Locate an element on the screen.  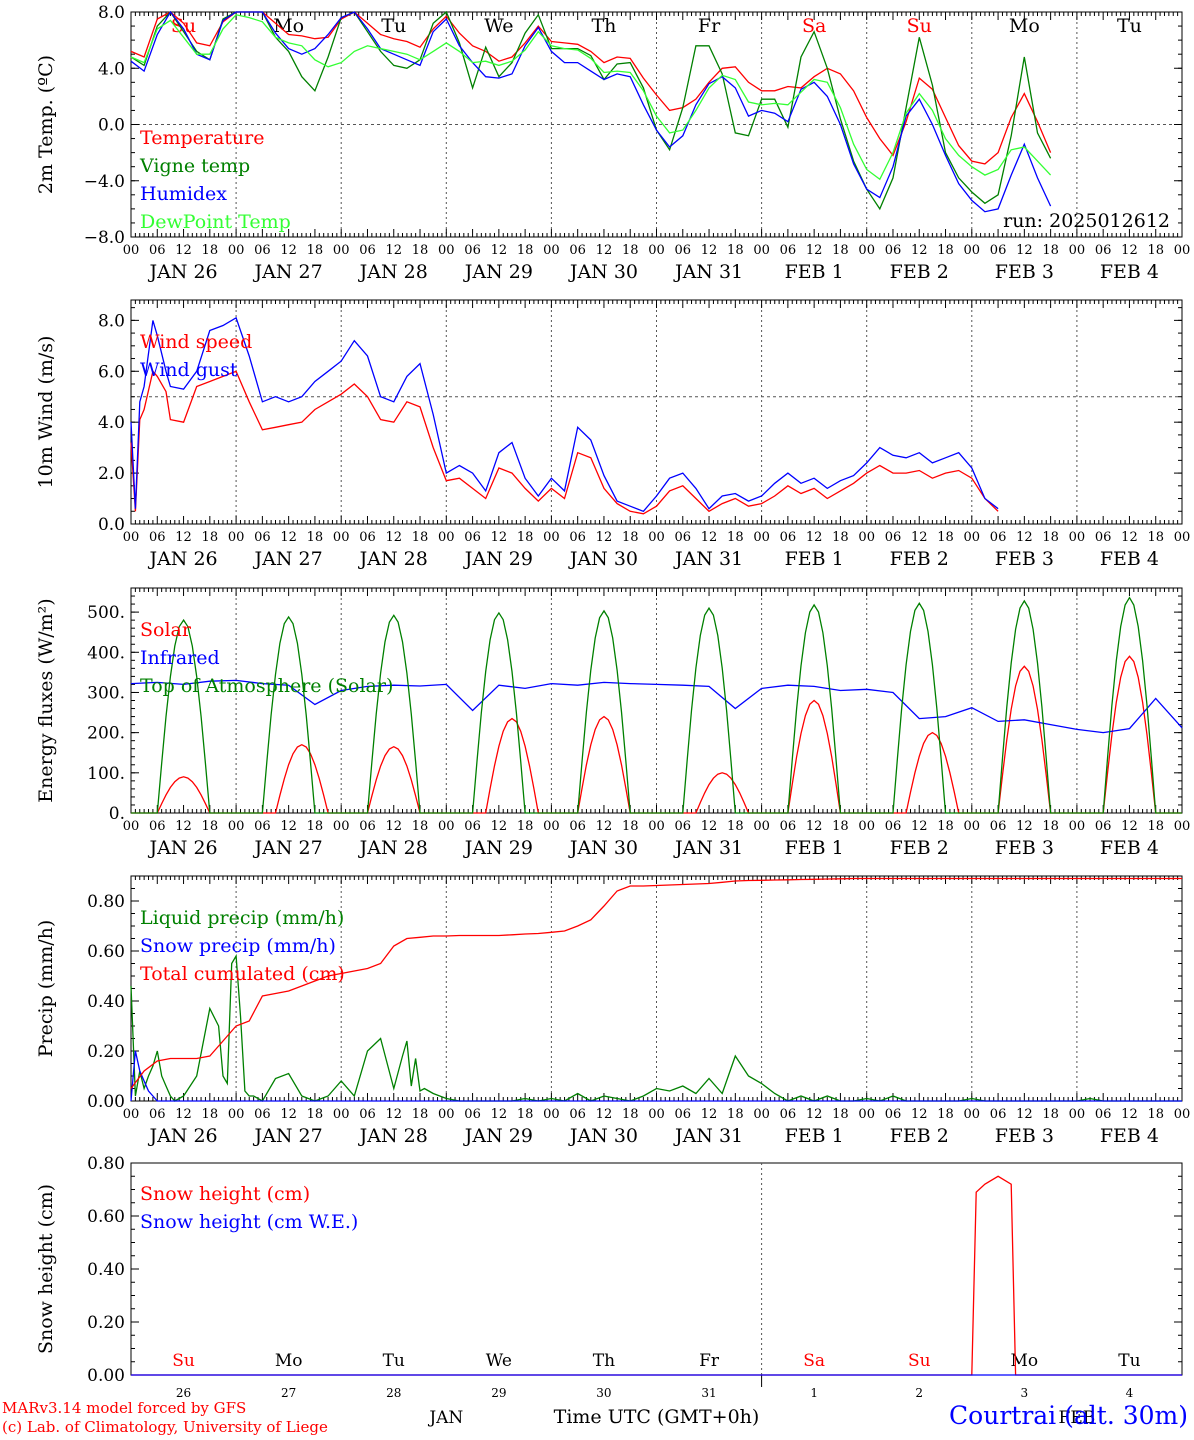
y-tick-label: 0.0 is located at coordinates (111, 126).